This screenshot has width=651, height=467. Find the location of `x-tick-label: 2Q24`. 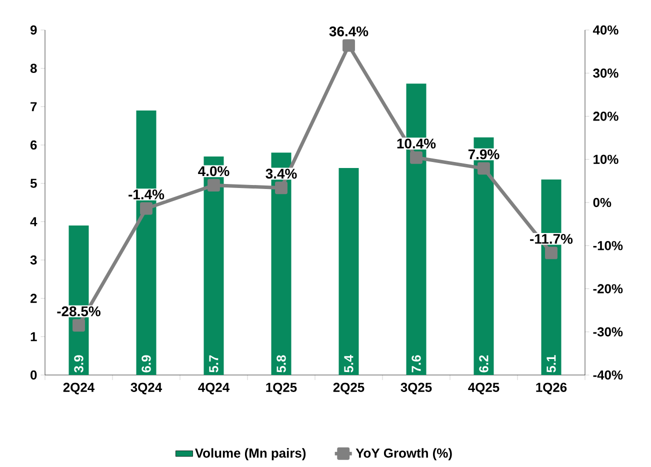

x-tick-label: 2Q24 is located at coordinates (79, 388).